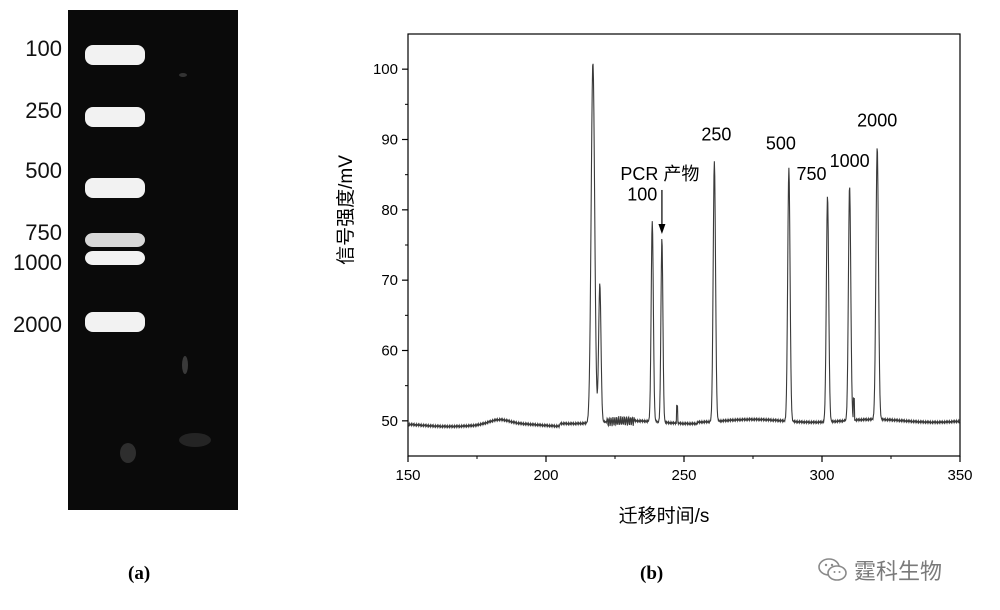 Image resolution: width=1000 pixels, height=610 pixels. Describe the element at coordinates (385, 69) in the screenshot. I see `y-tick-label: 100` at that location.